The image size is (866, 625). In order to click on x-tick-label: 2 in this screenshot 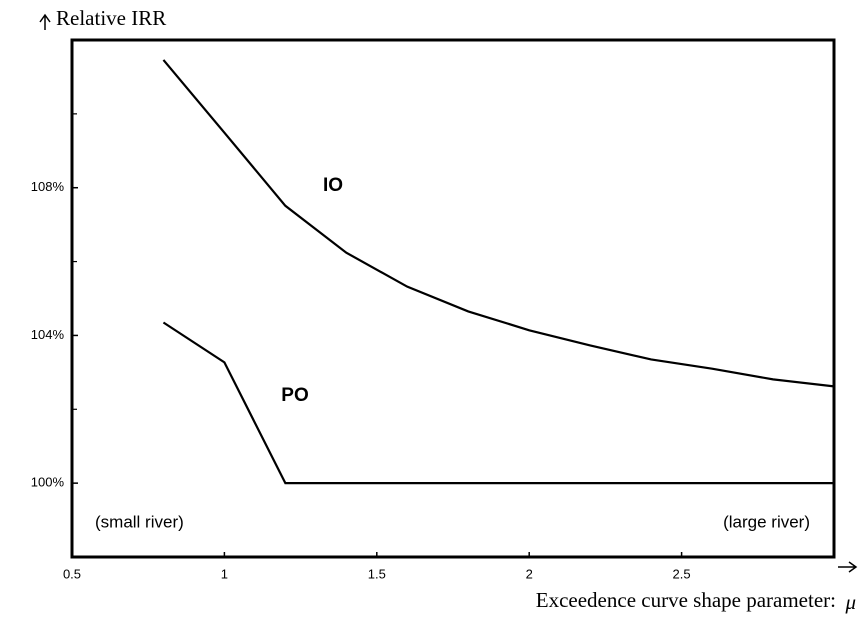, I will do `click(529, 573)`.